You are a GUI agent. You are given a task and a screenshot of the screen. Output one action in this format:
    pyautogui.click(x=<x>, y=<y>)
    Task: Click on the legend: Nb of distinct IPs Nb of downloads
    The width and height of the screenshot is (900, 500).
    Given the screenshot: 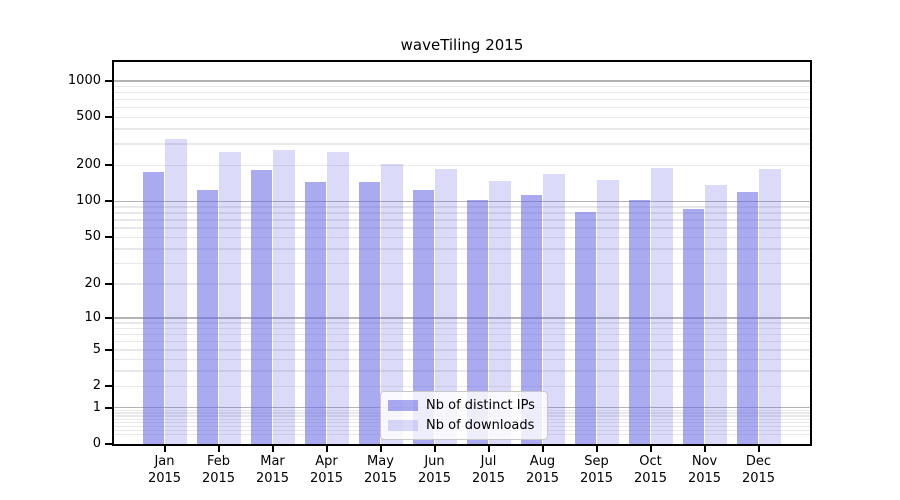 What is the action you would take?
    pyautogui.click(x=464, y=415)
    